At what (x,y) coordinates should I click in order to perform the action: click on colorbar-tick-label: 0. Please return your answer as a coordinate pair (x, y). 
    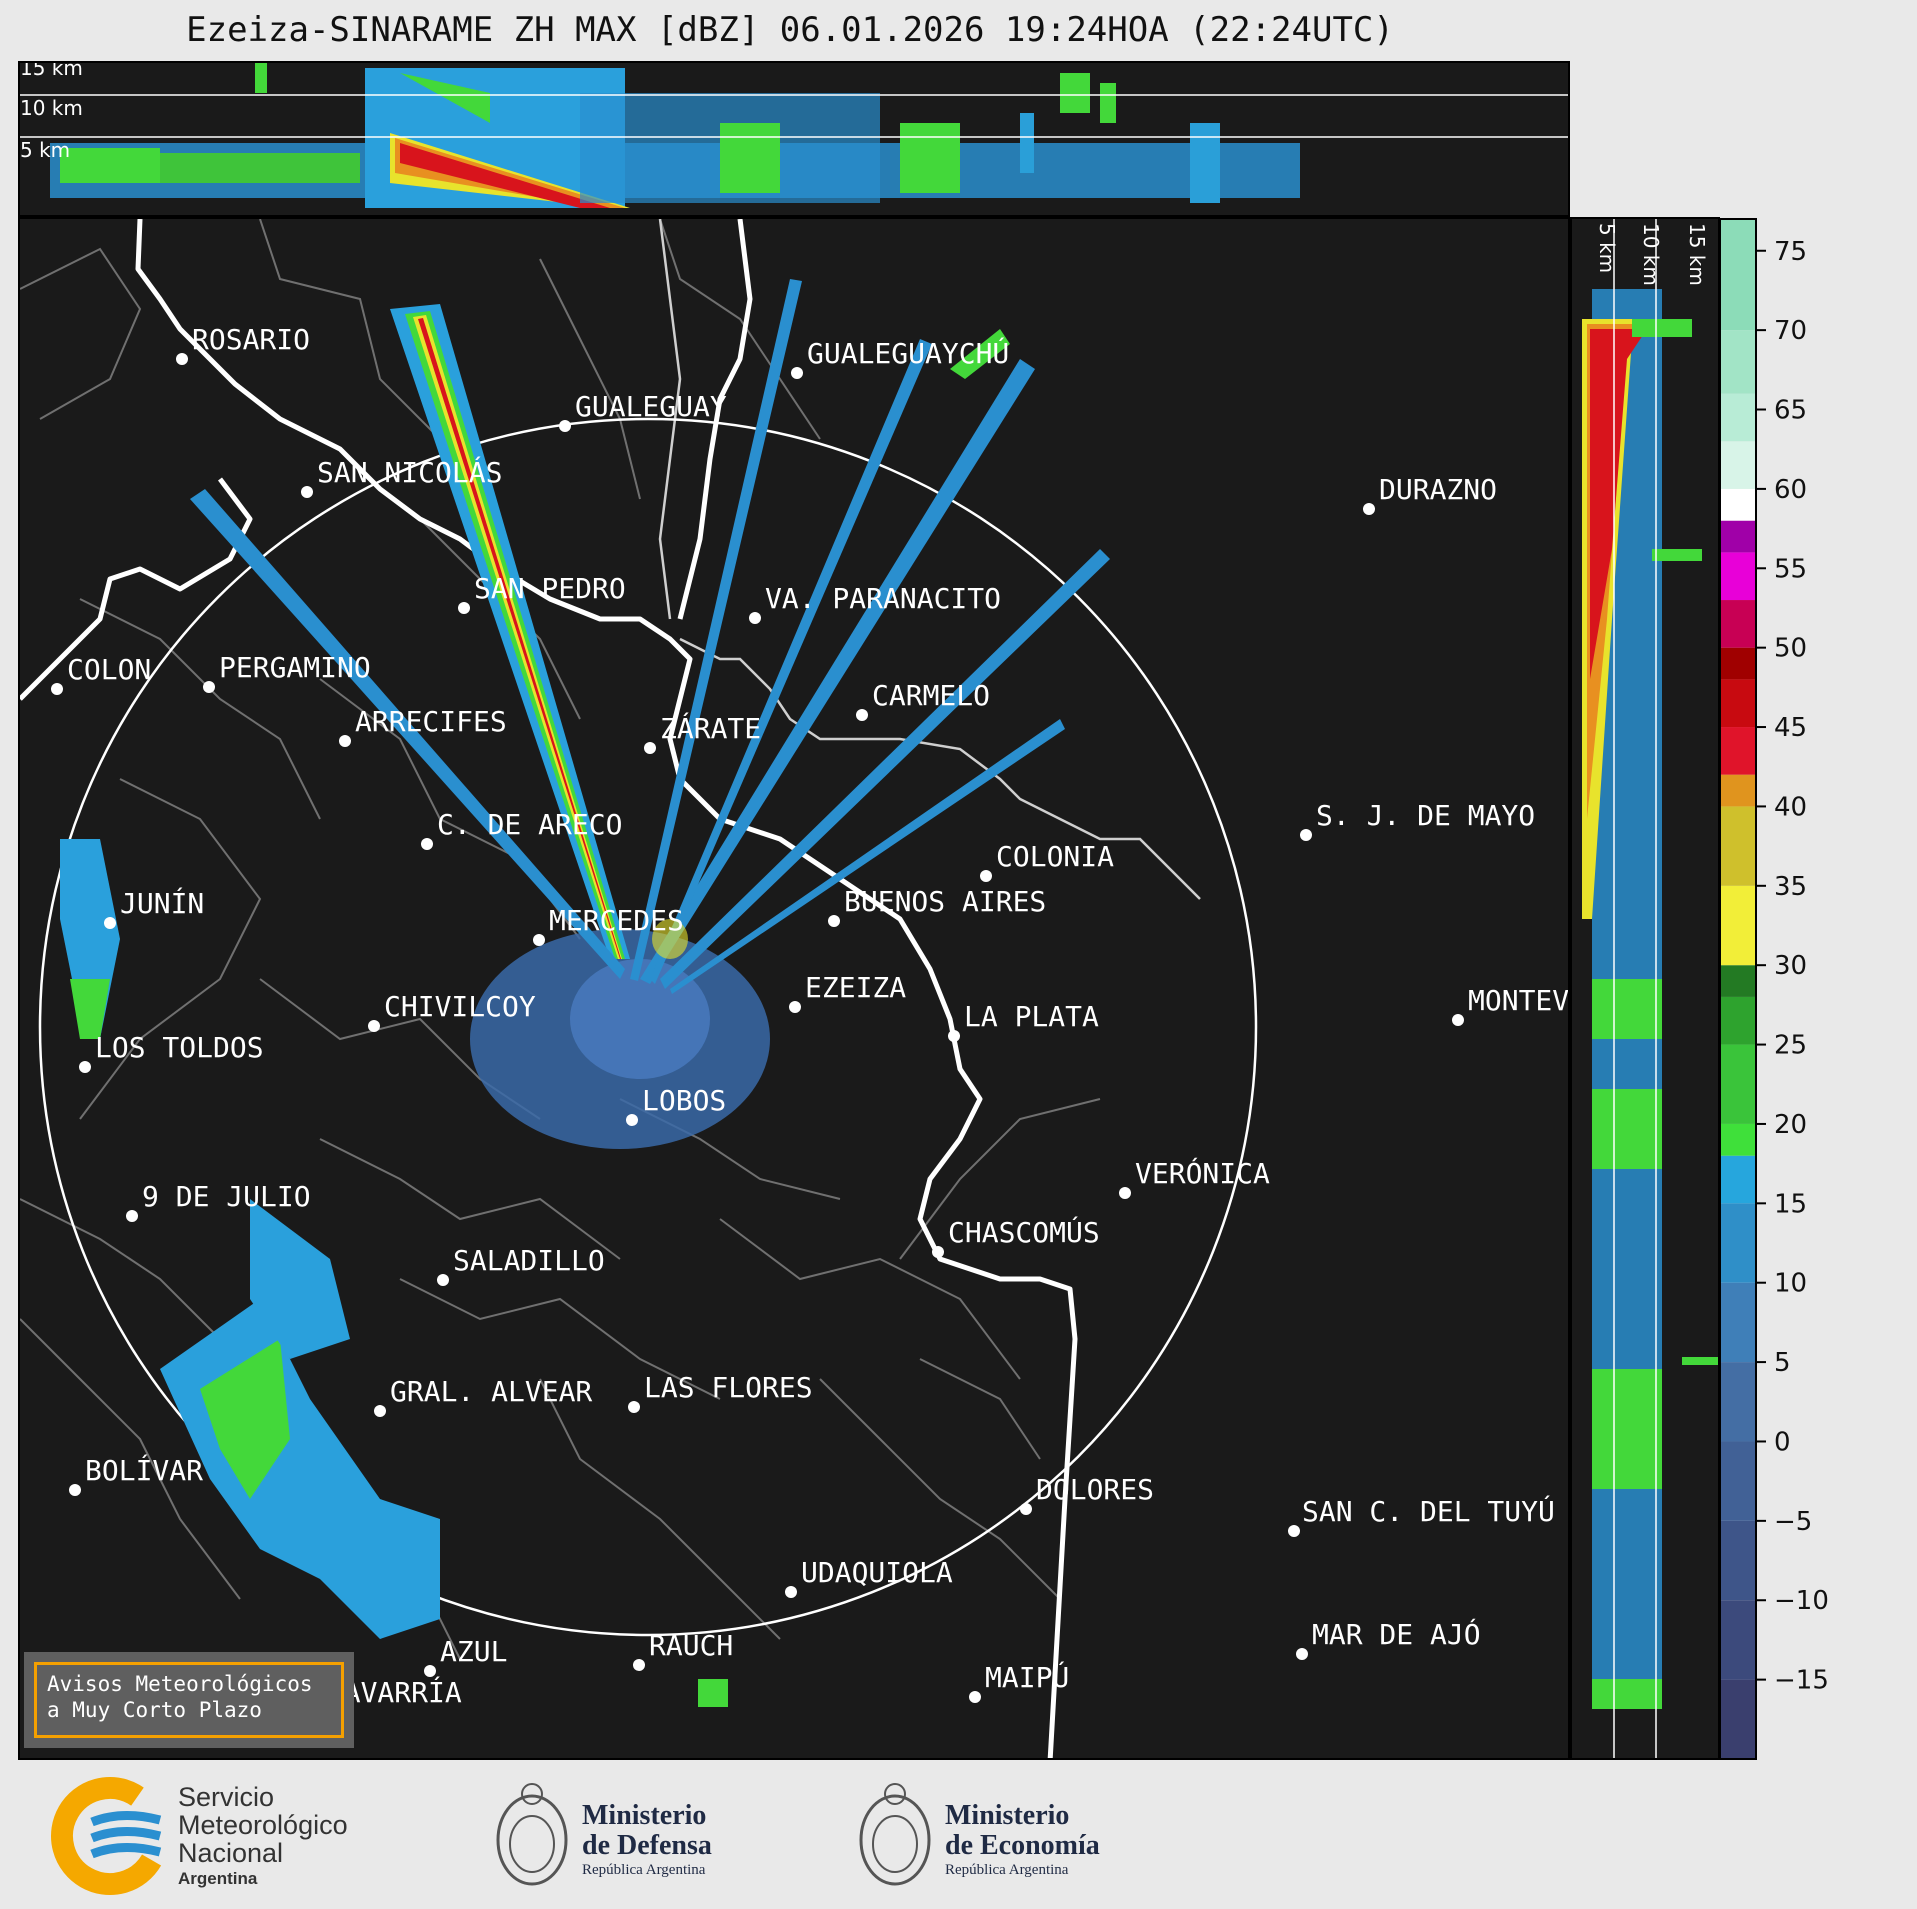
    Looking at the image, I should click on (1782, 1442).